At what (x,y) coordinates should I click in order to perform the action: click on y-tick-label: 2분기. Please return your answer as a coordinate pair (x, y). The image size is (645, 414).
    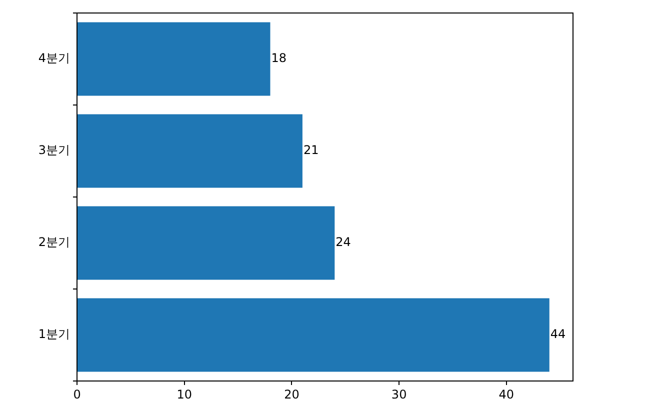
    Looking at the image, I should click on (54, 242).